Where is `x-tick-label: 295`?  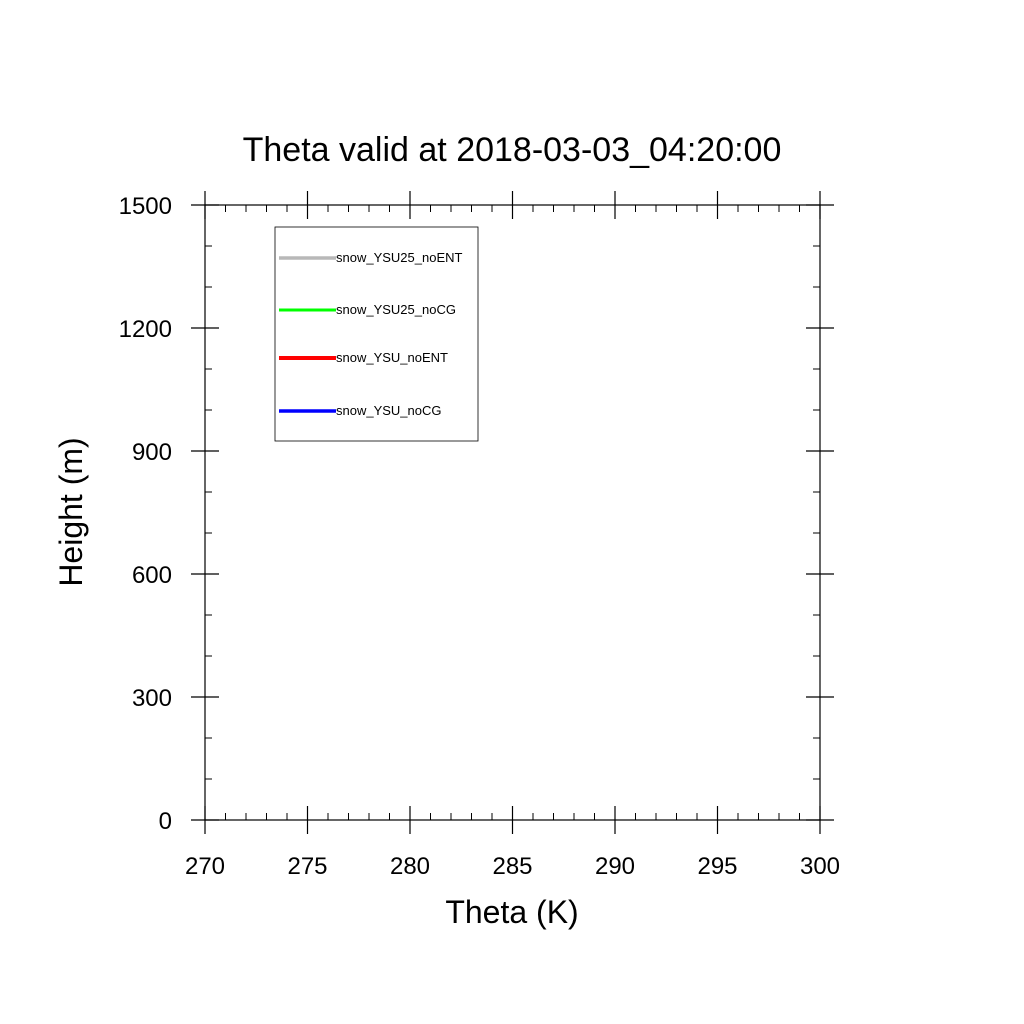 x-tick-label: 295 is located at coordinates (717, 866).